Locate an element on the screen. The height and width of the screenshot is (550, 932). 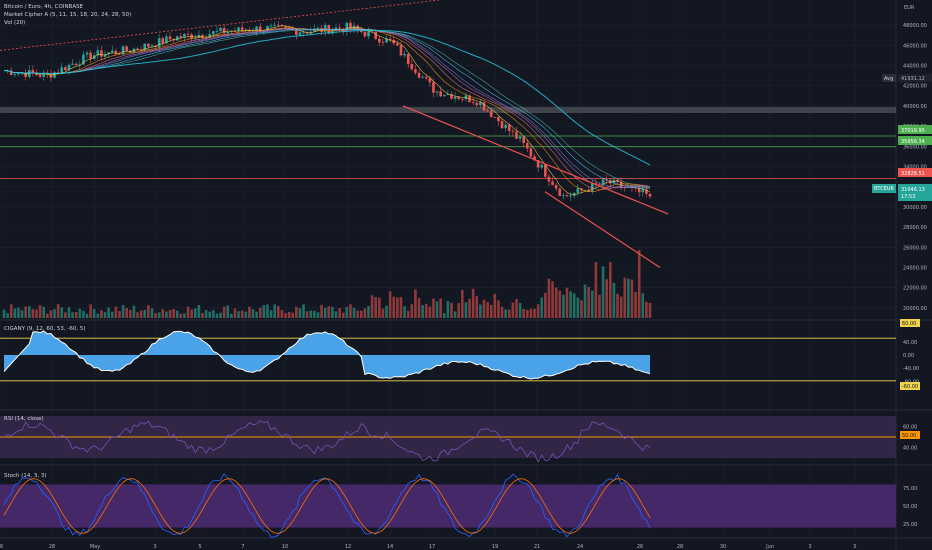
cipher-pane: 40.000.00-40.00-80.00 is located at coordinates (459, 357).